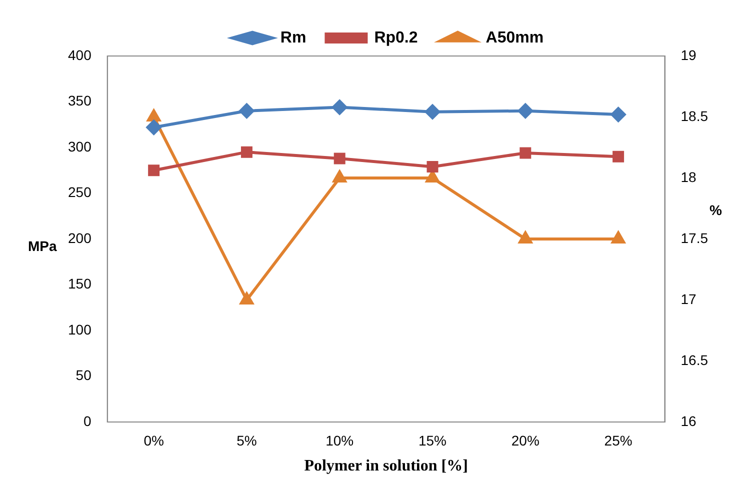 The height and width of the screenshot is (484, 740). What do you see at coordinates (246, 440) in the screenshot?
I see `x-tick-label: 5%` at bounding box center [246, 440].